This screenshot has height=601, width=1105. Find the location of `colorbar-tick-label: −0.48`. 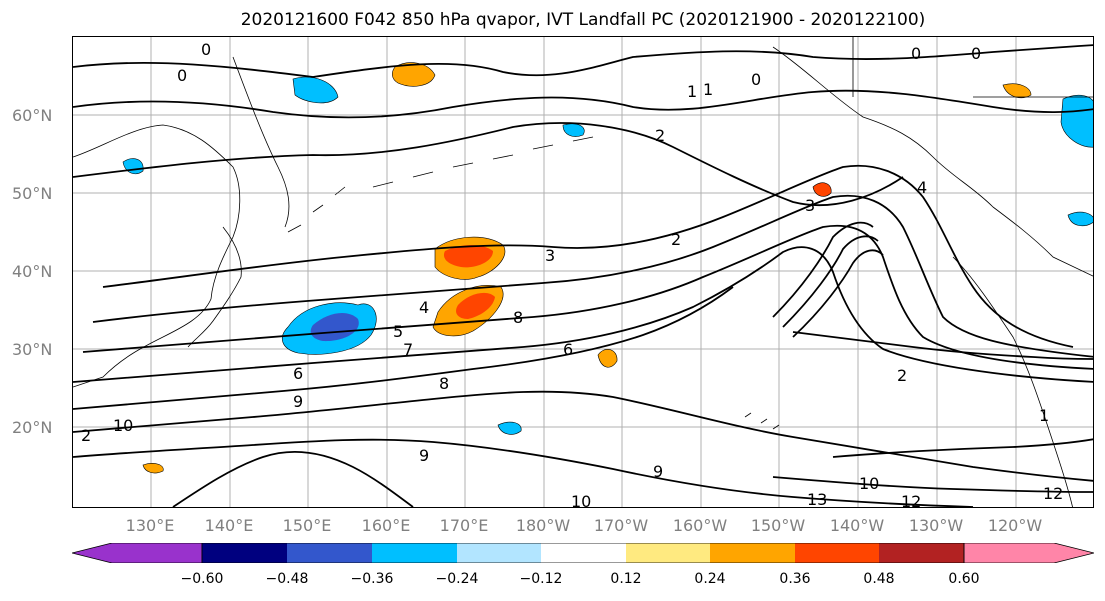

colorbar-tick-label: −0.48 is located at coordinates (287, 579).